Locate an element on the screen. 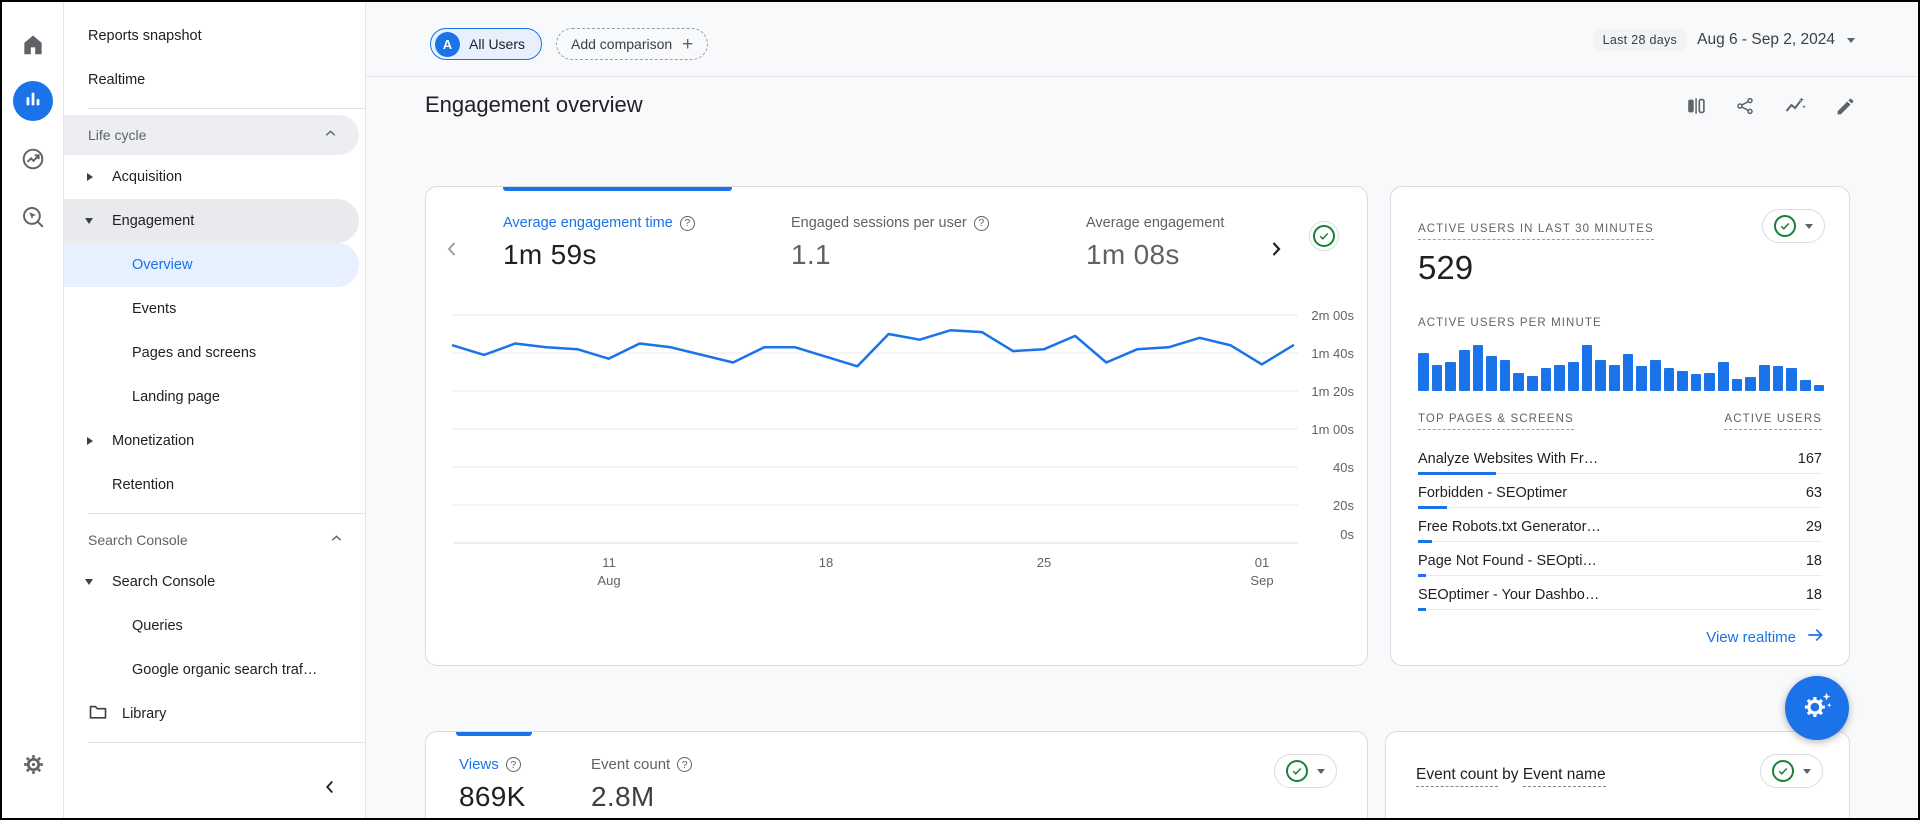 The width and height of the screenshot is (1920, 820). all-users-segment-chip: A All Users is located at coordinates (486, 44).